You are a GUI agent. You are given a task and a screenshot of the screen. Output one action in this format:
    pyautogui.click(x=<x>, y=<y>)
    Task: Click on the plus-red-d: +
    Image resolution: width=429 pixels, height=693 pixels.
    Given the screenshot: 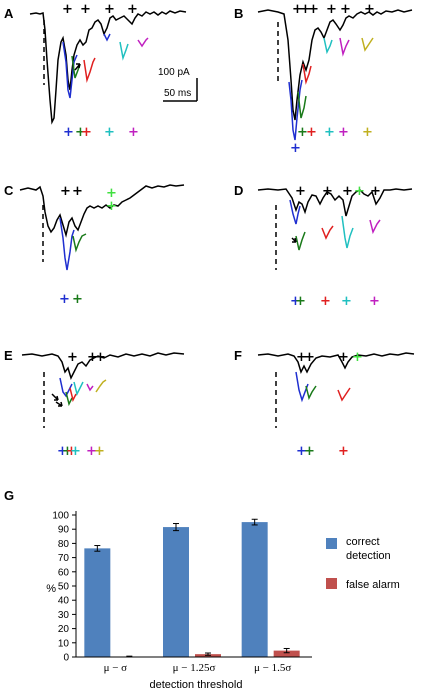 What is the action you would take?
    pyautogui.click(x=325, y=301)
    